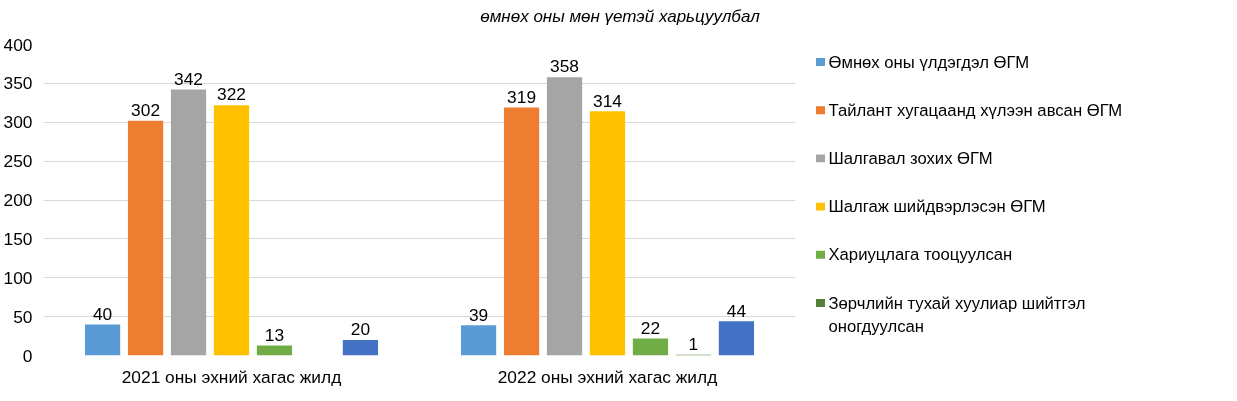  I want to click on legend-label: Хариуцлага тооцуулсан, so click(920, 255).